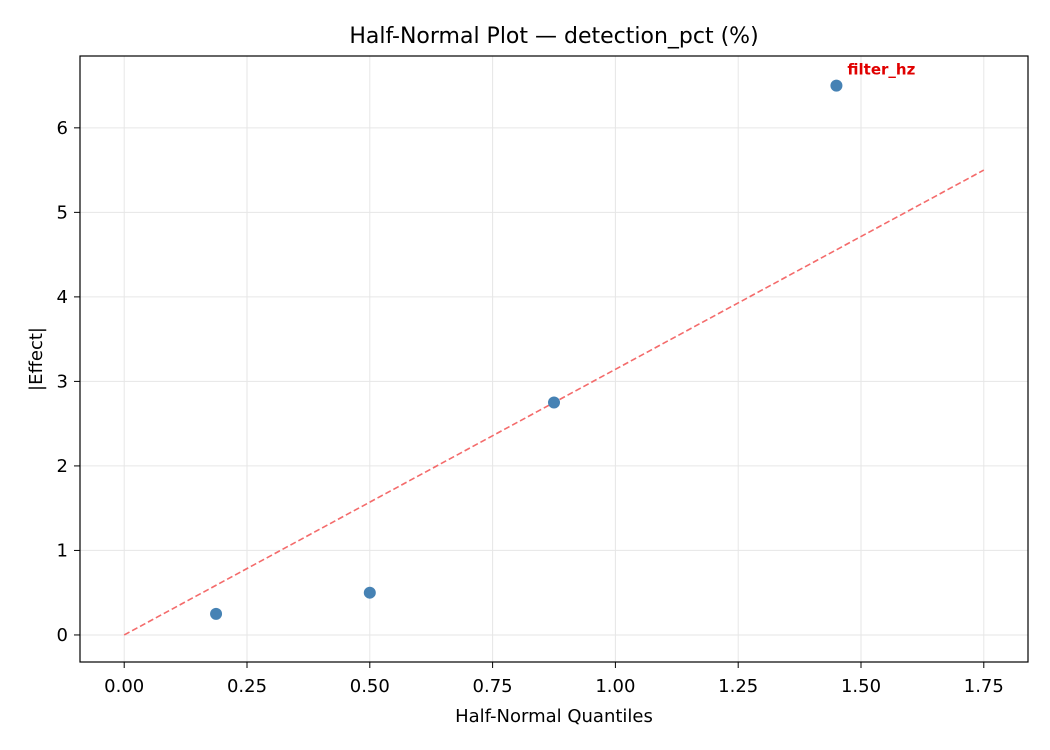 The height and width of the screenshot is (750, 1050). Describe the element at coordinates (615, 686) in the screenshot. I see `x-tick-label: 1.00` at that location.